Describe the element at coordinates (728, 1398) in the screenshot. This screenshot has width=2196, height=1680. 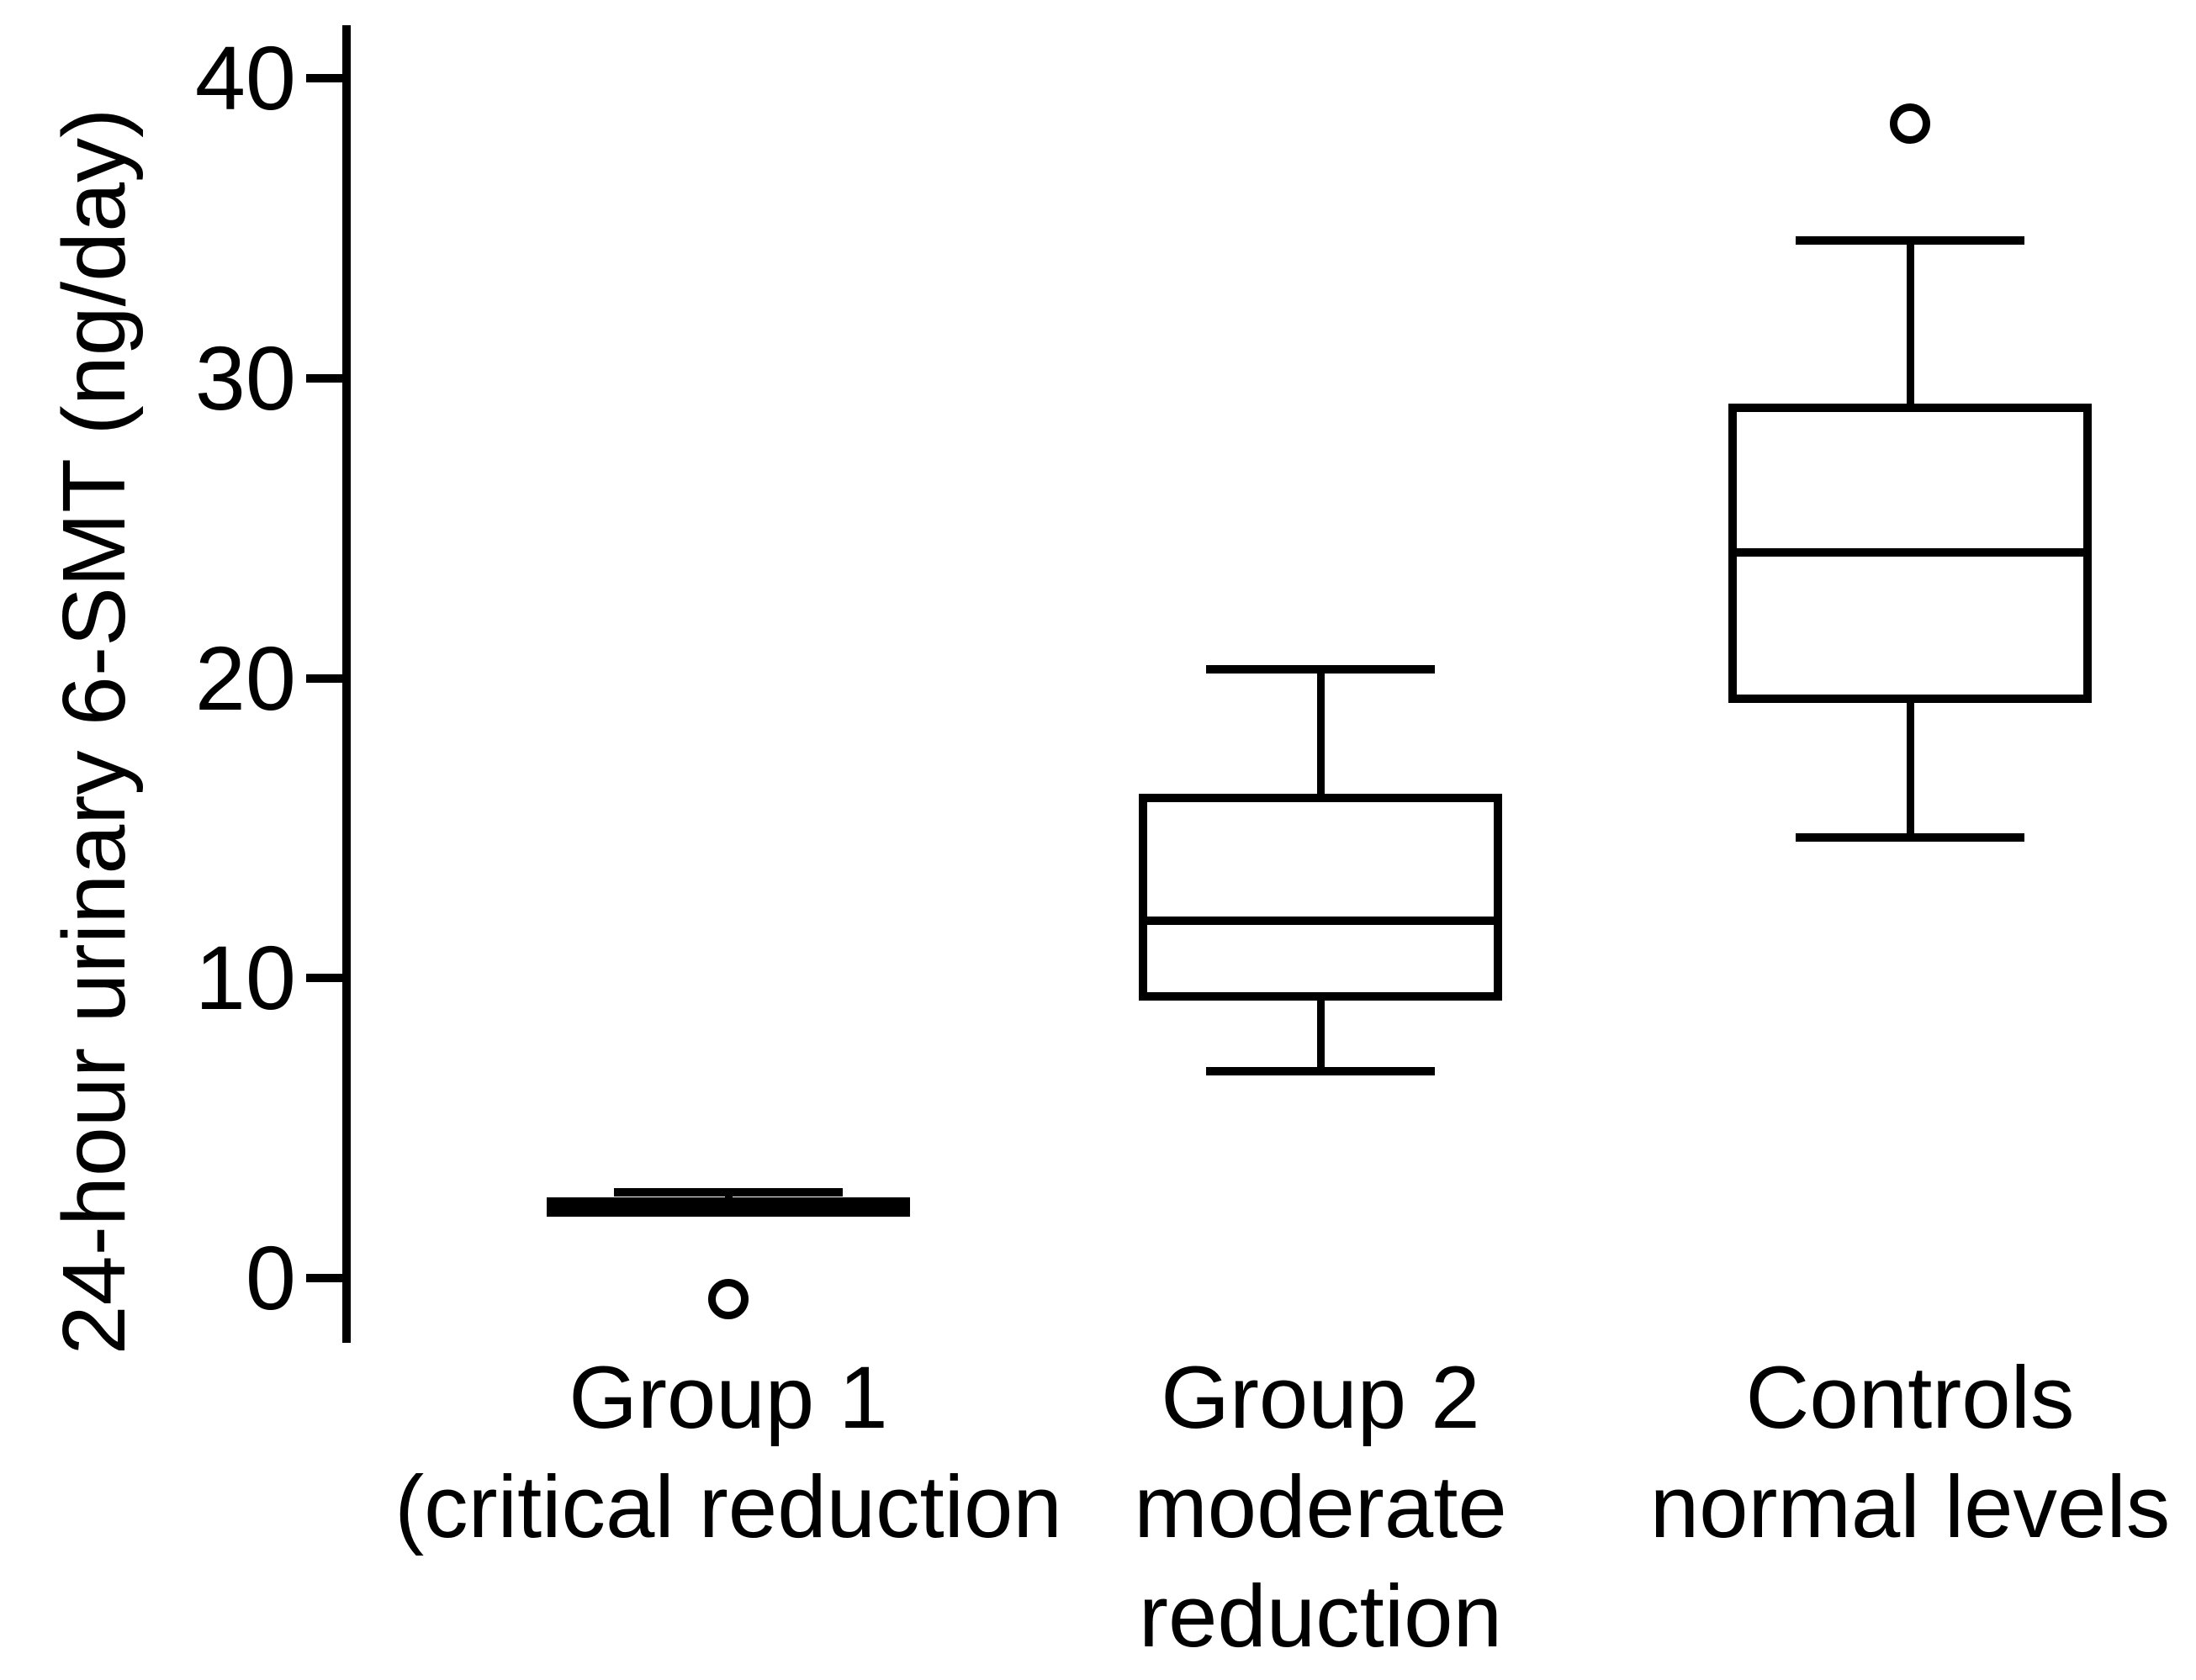
I see `x-axis-label-line: Group 1` at that location.